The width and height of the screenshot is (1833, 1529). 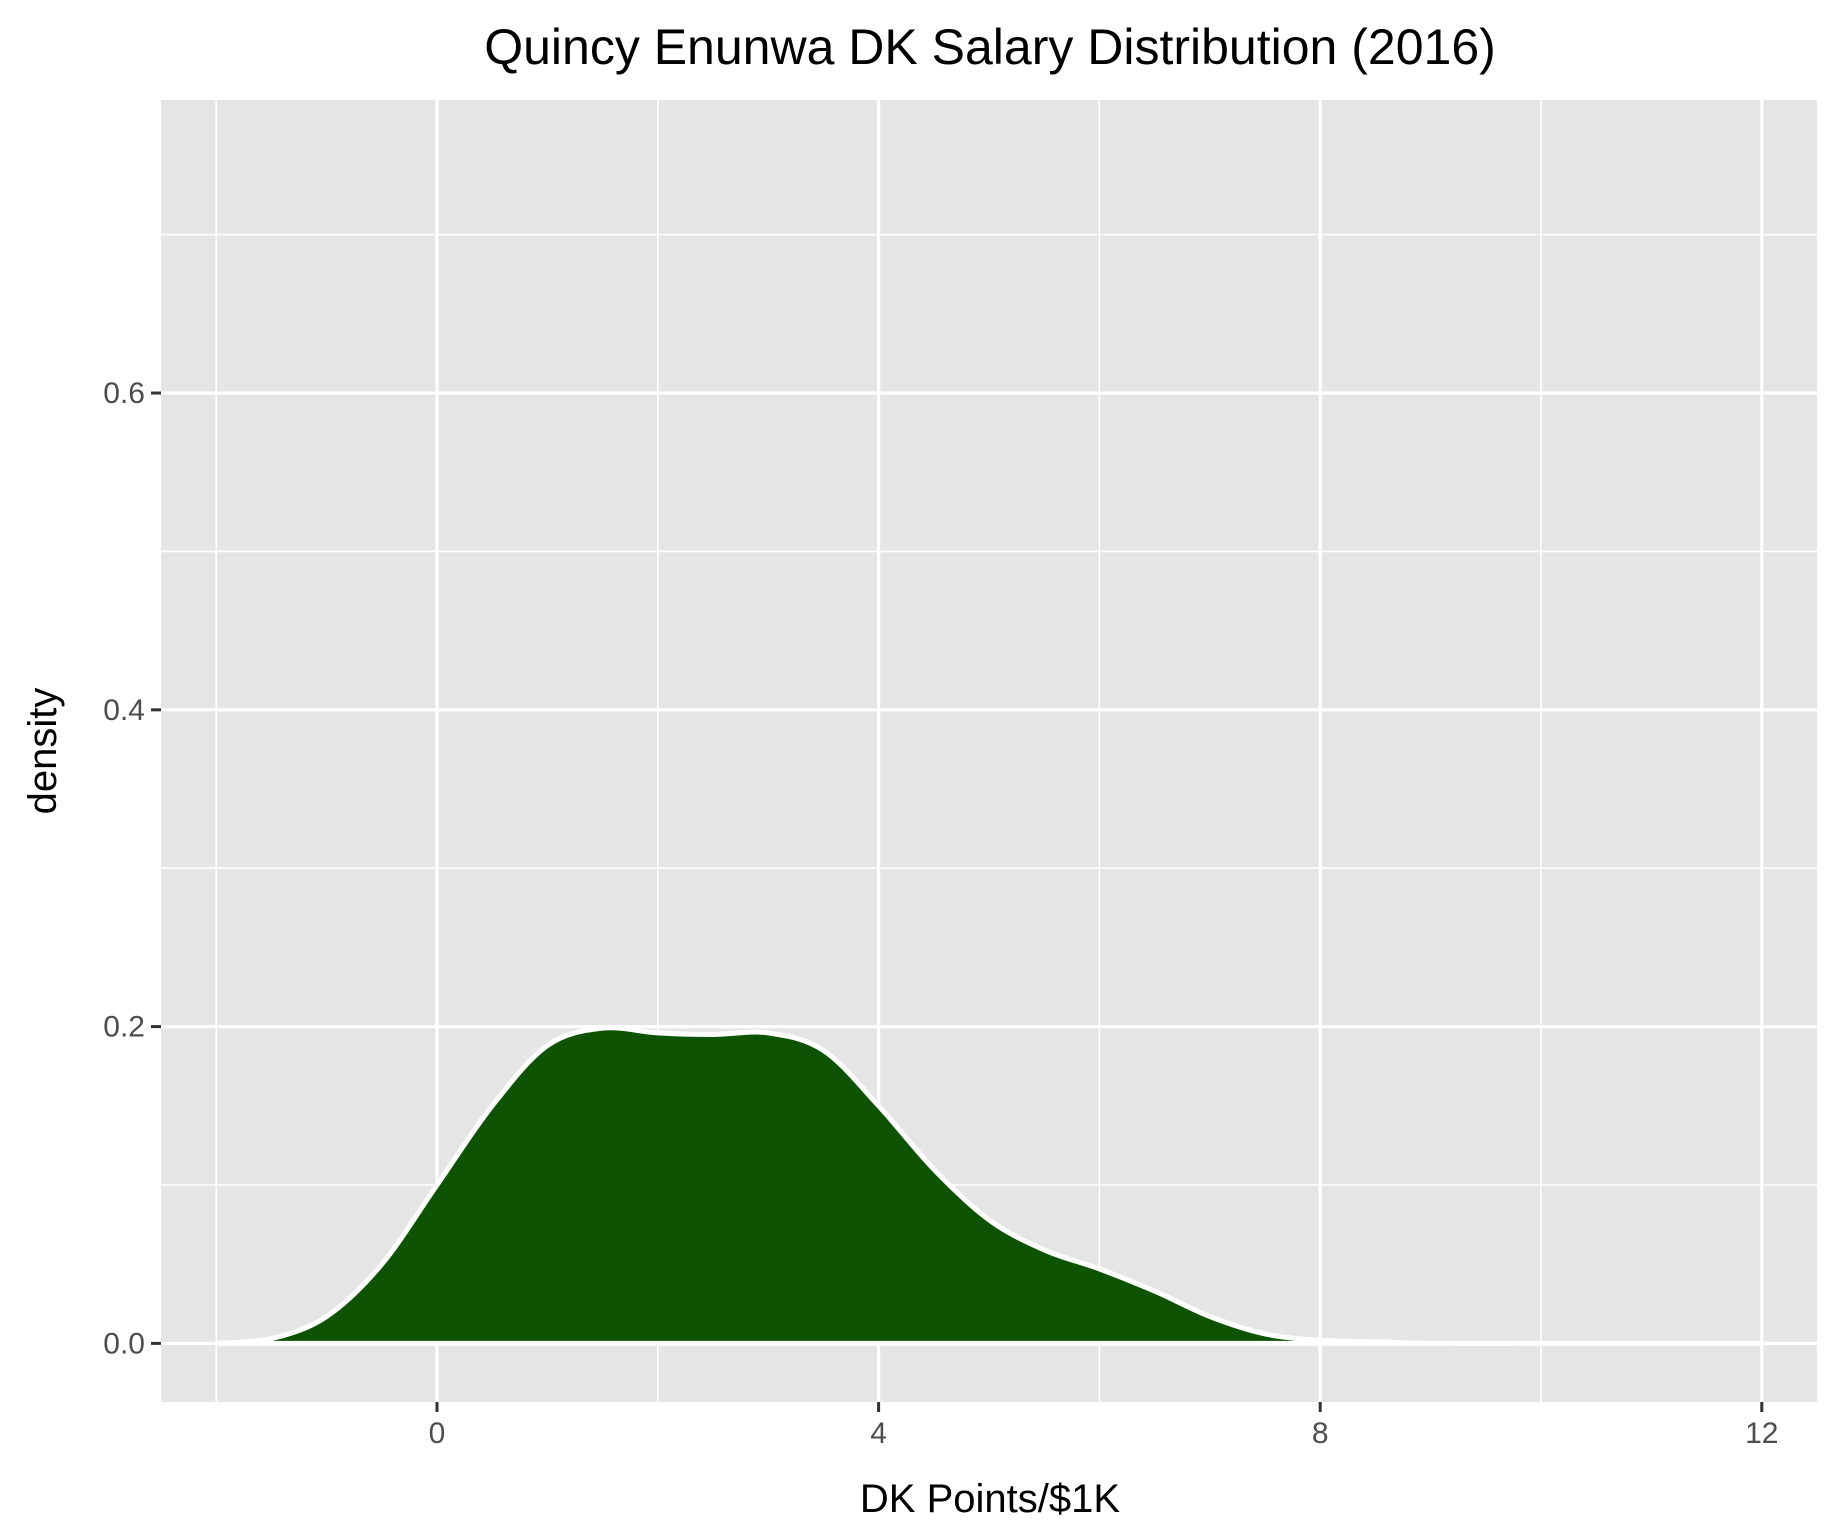 What do you see at coordinates (124, 710) in the screenshot?
I see `y-tick-label-2: 0.4` at bounding box center [124, 710].